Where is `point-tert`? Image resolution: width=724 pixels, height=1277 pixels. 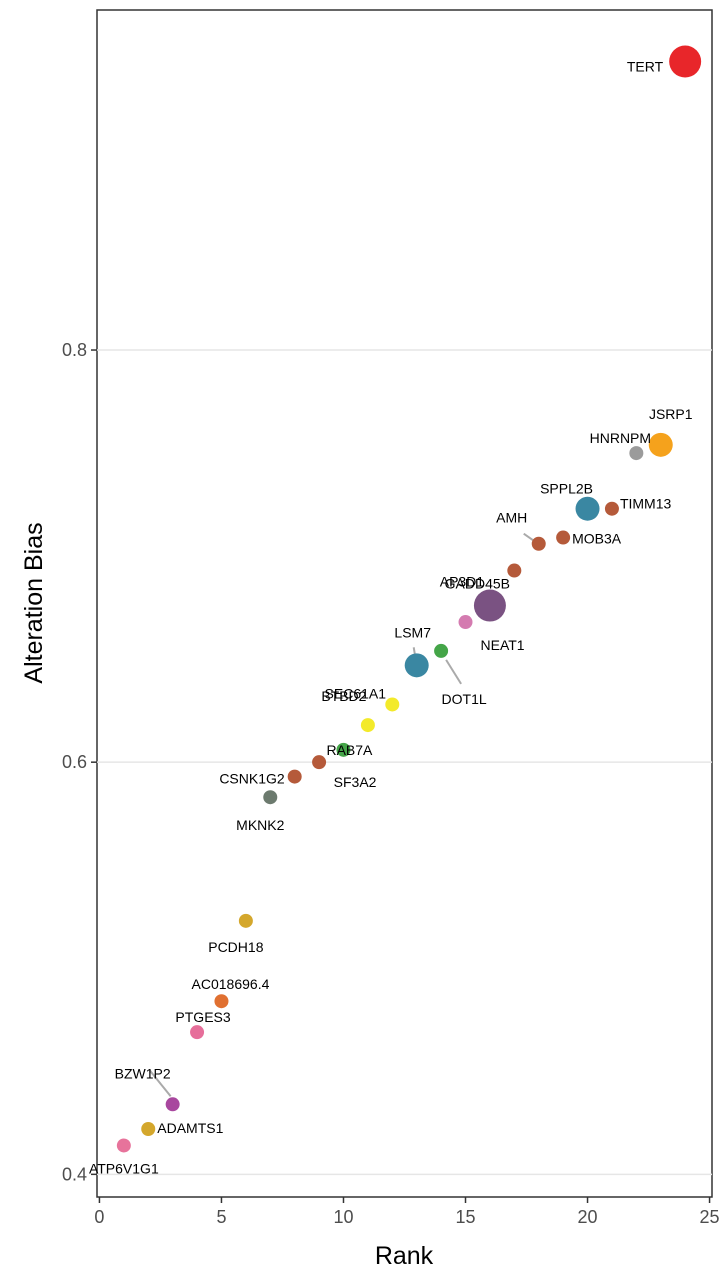
point-tert is located at coordinates (685, 61).